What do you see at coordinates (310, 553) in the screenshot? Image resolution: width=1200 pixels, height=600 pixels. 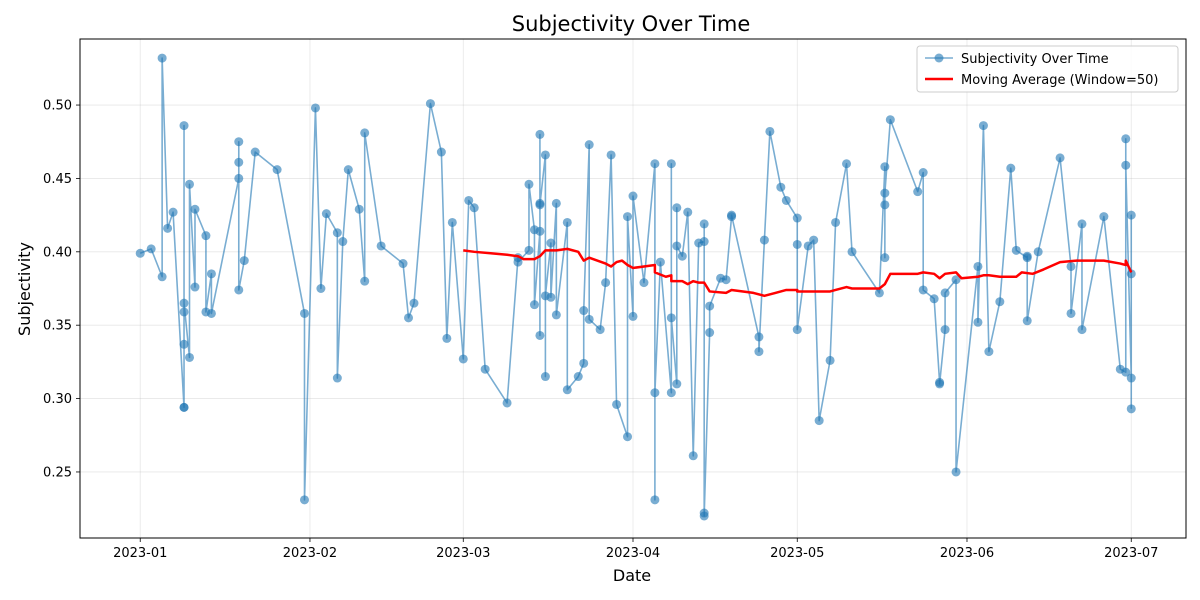 I see `x-tick-label: 2023-02` at bounding box center [310, 553].